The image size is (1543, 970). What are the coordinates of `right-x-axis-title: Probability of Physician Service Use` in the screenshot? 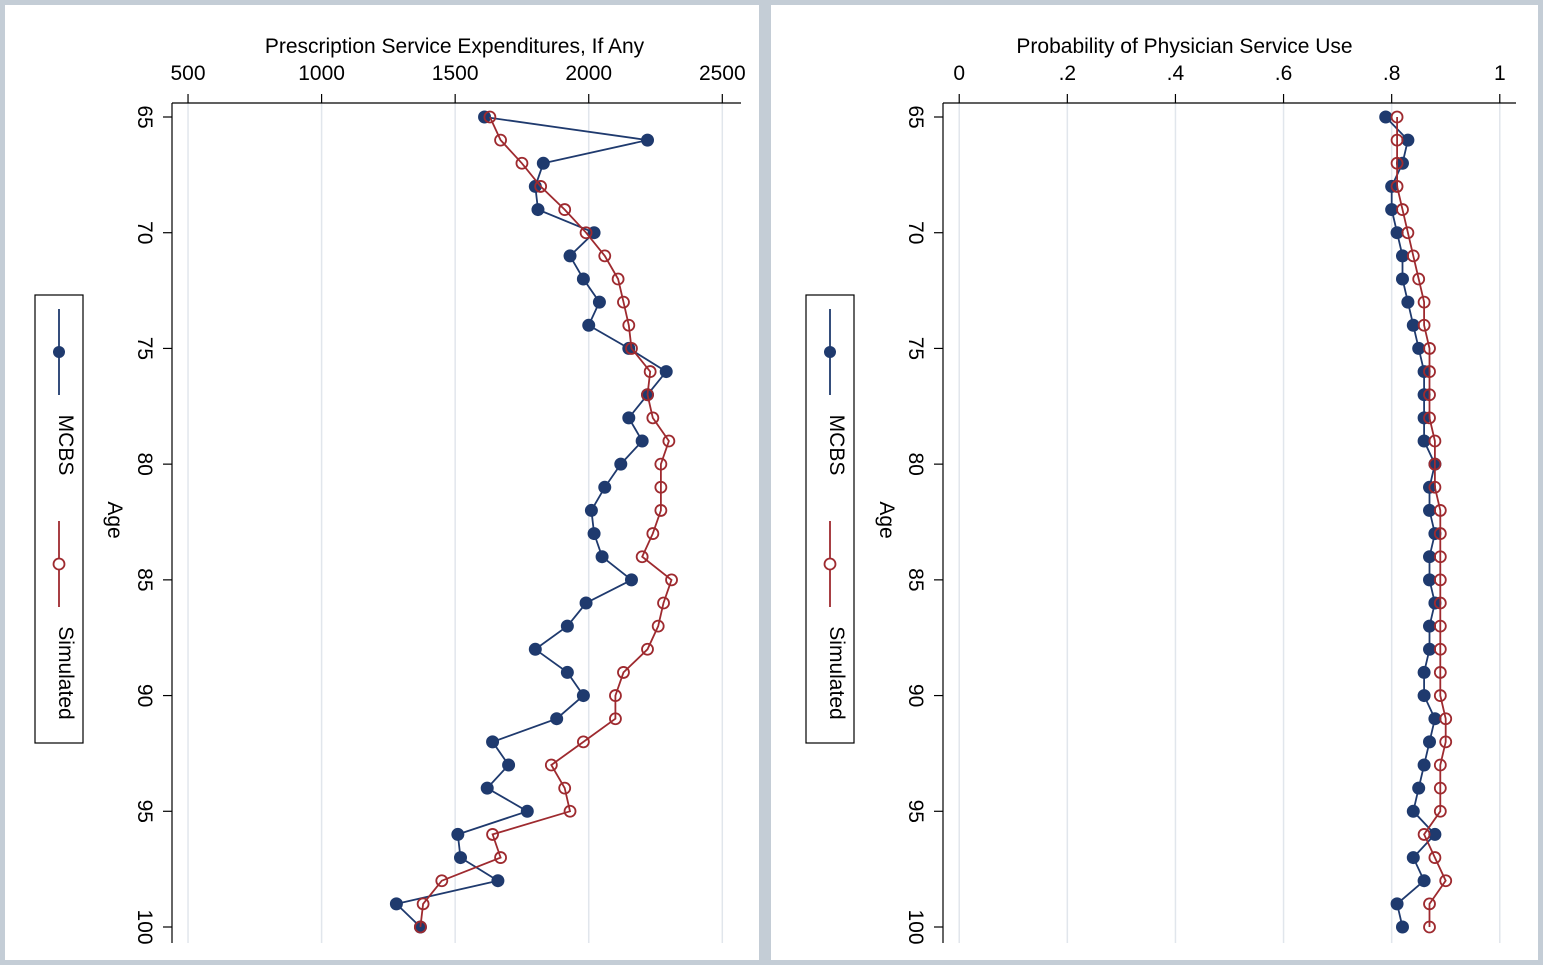 It's located at (1184, 46).